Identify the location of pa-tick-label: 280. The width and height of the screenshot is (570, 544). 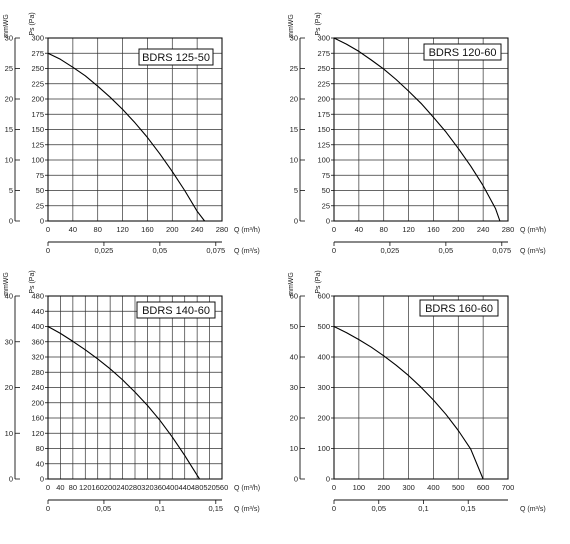
(37, 372).